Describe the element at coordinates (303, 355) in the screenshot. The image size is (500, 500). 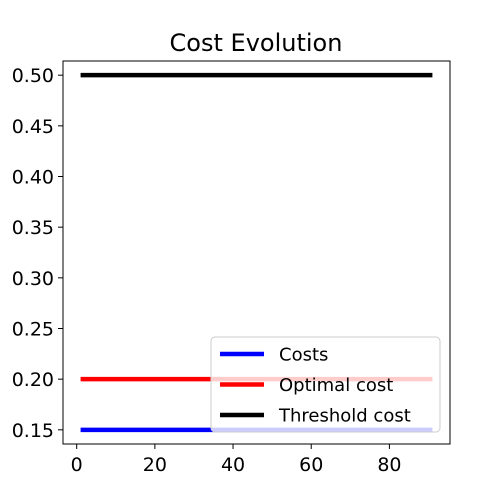
I see `legend-label: Costs` at that location.